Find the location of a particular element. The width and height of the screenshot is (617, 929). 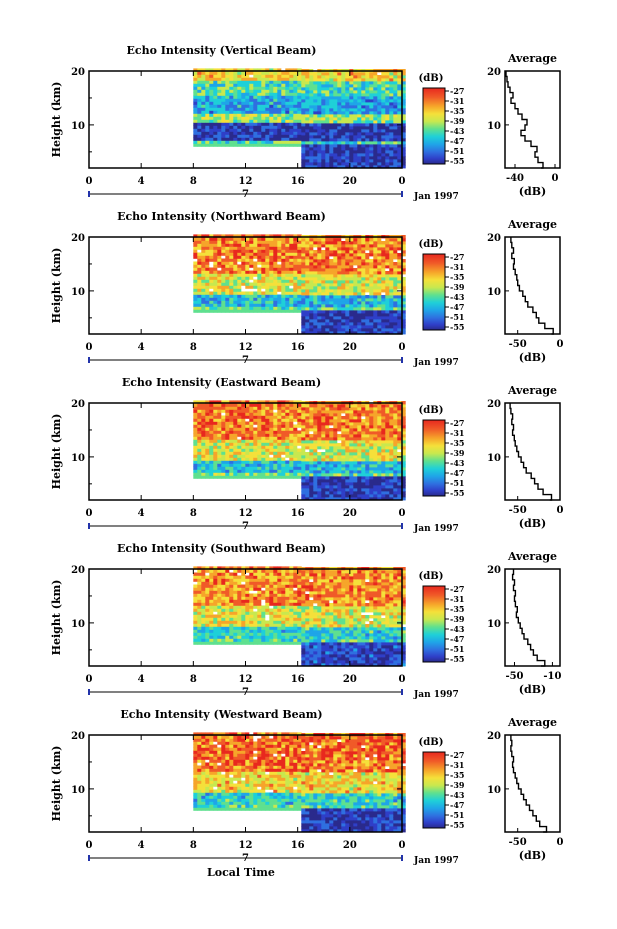

average-y-tick-label: 10 is located at coordinates (494, 292).